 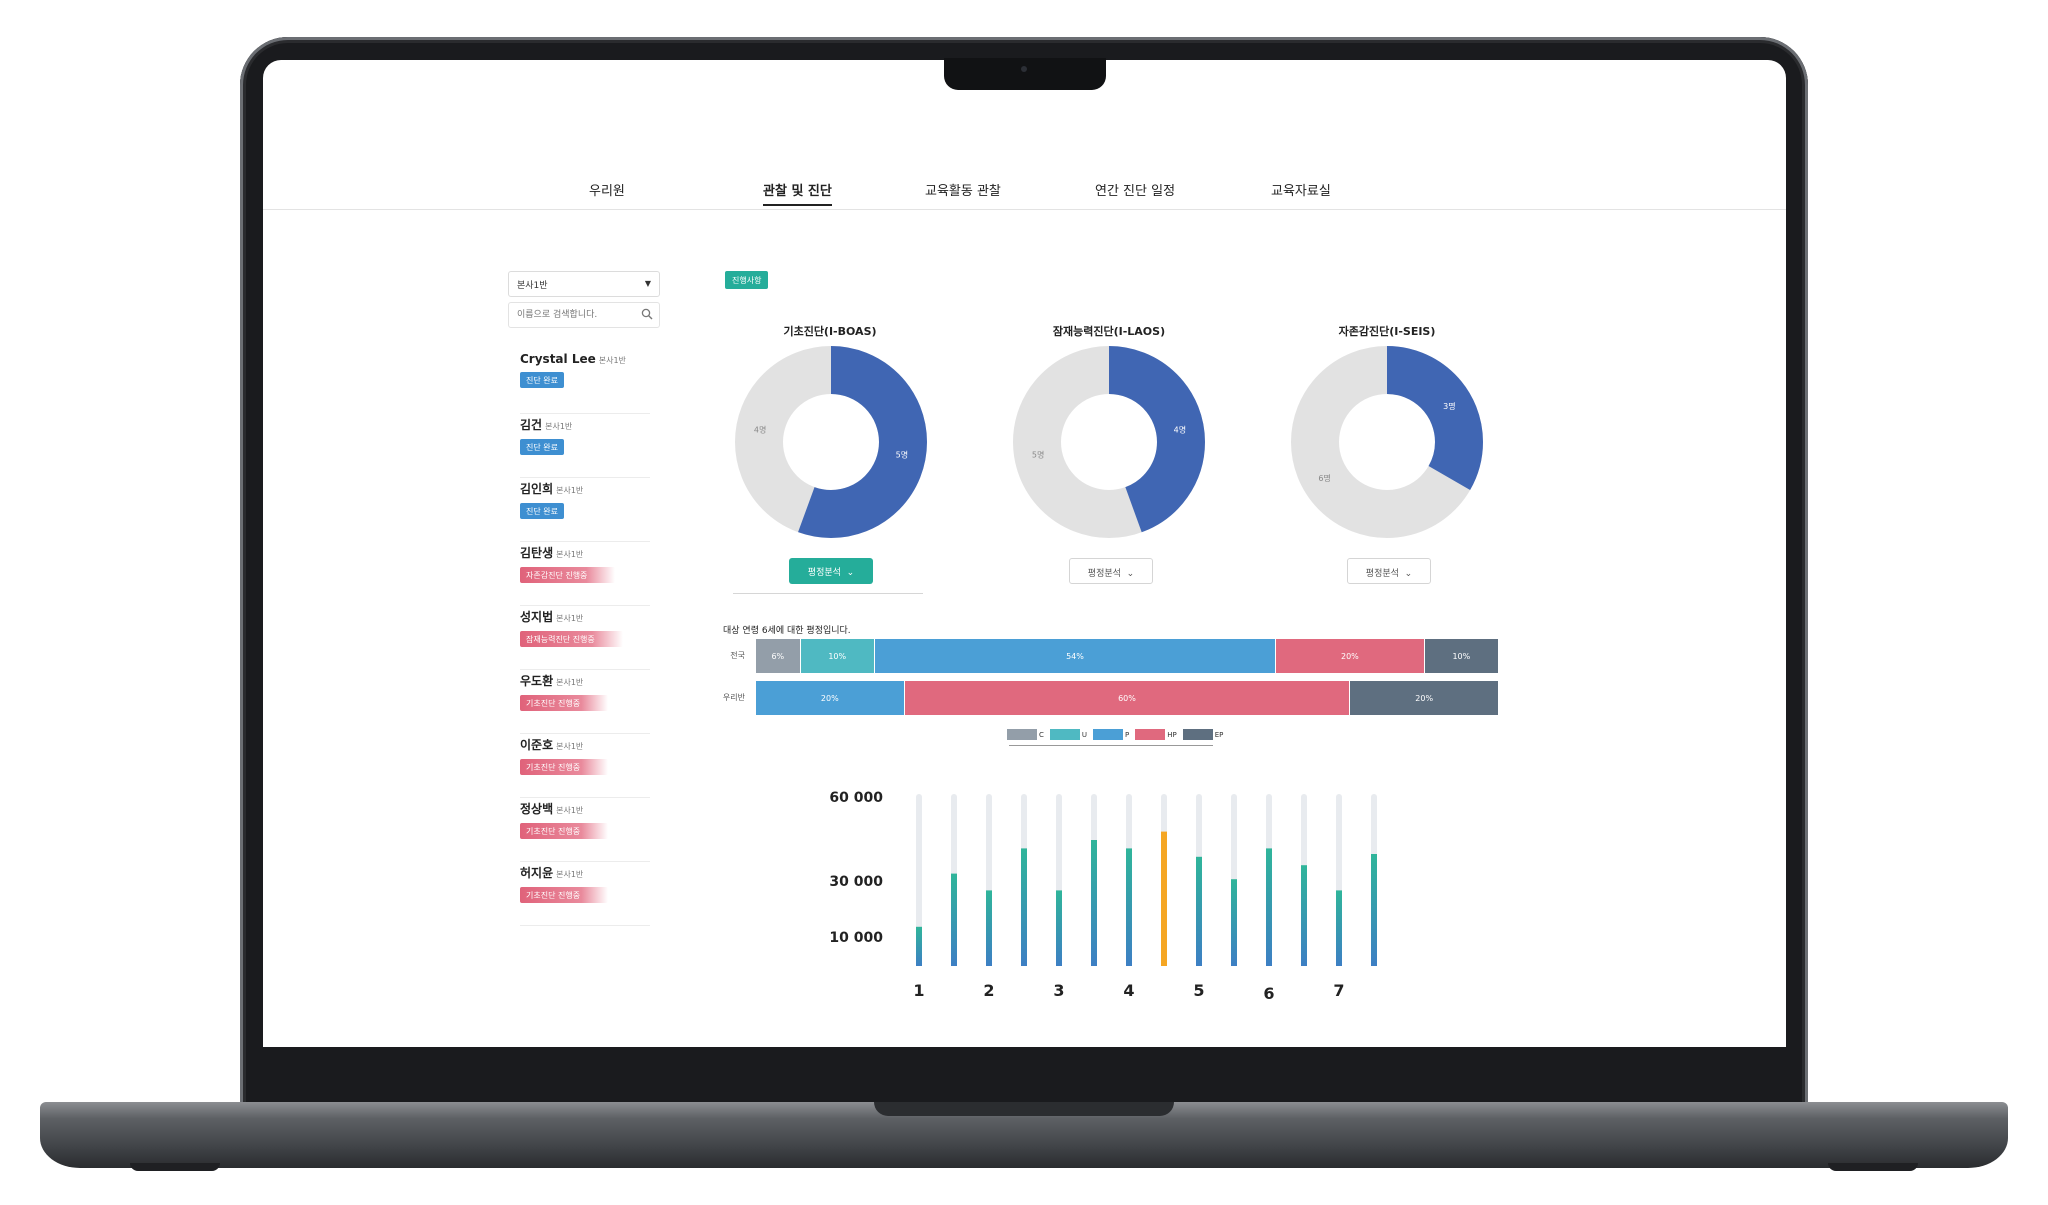 What do you see at coordinates (1115, 734) in the screenshot?
I see `distribution-legend: C U P HP EP` at bounding box center [1115, 734].